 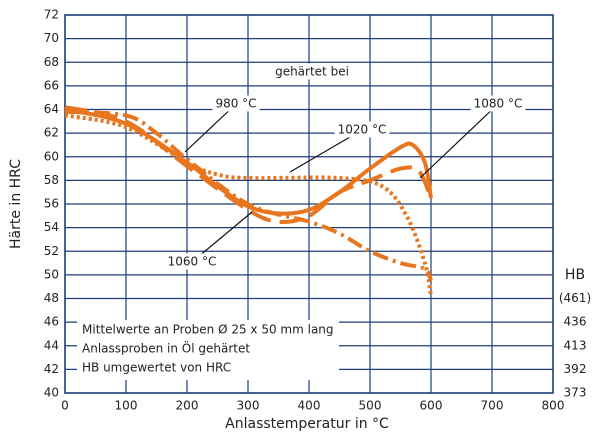 I want to click on x-axis-label: Anlasstemperatur in °C, so click(x=307, y=424).